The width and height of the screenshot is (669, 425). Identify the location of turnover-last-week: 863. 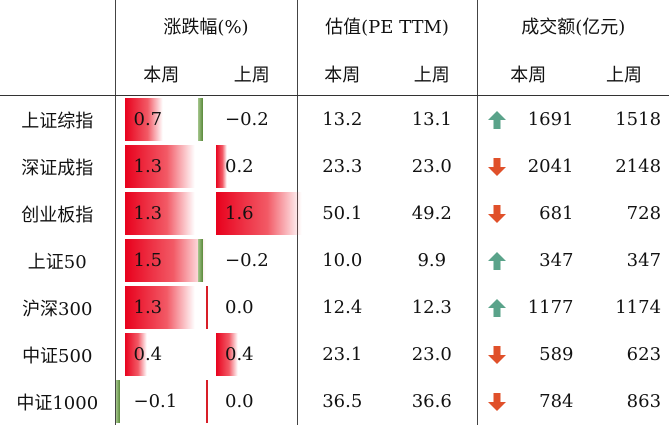
(644, 401).